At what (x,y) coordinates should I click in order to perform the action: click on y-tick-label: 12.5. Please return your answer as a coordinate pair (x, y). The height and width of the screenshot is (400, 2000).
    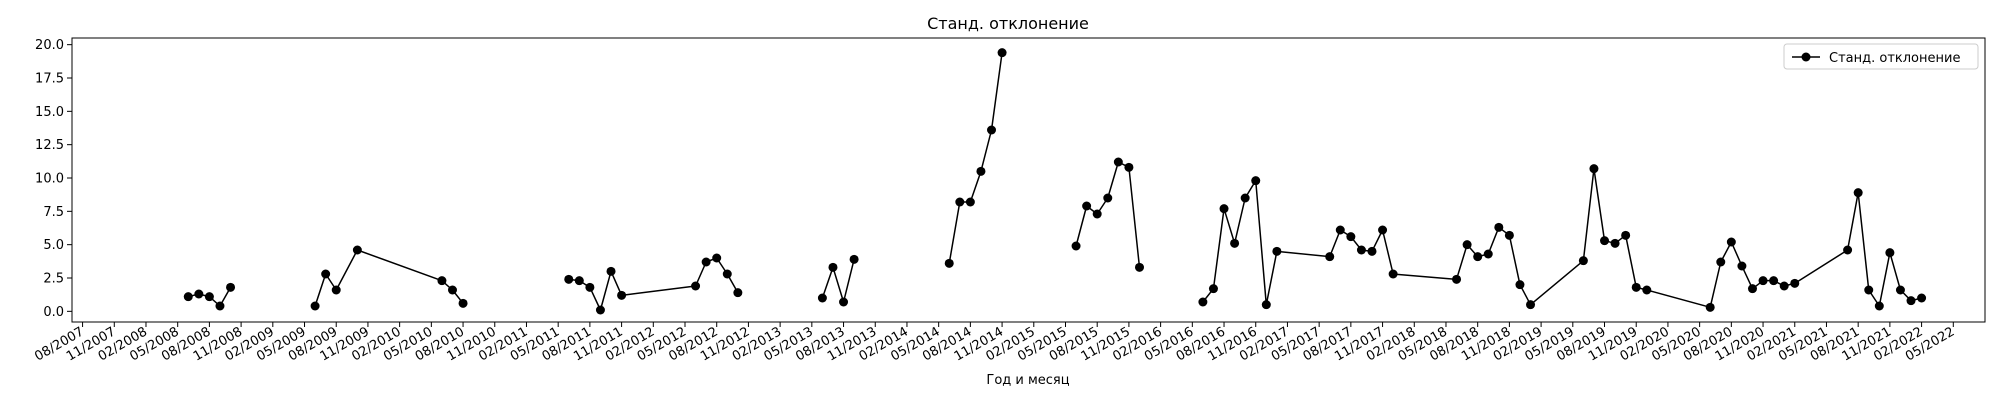
    Looking at the image, I should click on (49, 145).